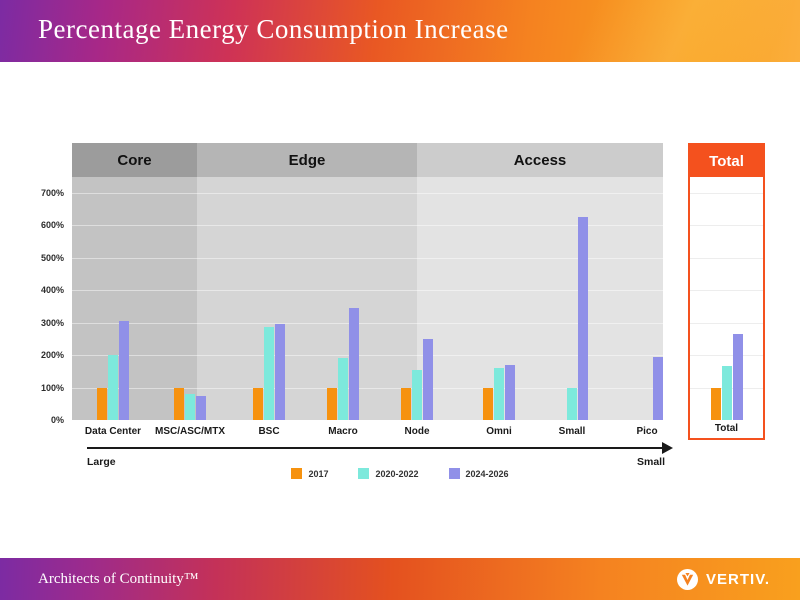  What do you see at coordinates (307, 160) in the screenshot?
I see `section-header-edge: Edge` at bounding box center [307, 160].